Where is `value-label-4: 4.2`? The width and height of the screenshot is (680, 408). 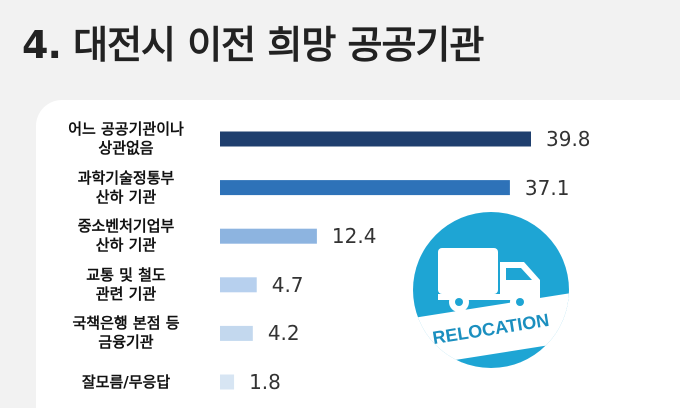
value-label-4: 4.2 is located at coordinates (283, 333).